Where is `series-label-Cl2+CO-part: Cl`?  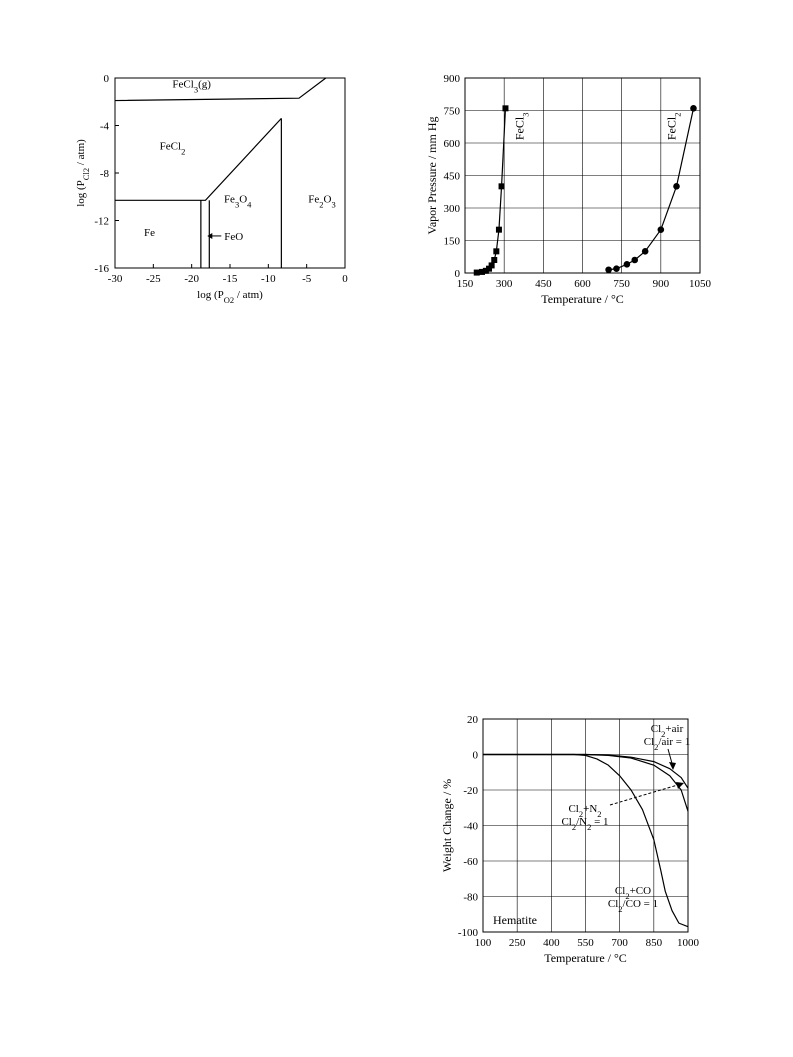
series-label-Cl2+CO-part: Cl is located at coordinates (620, 891).